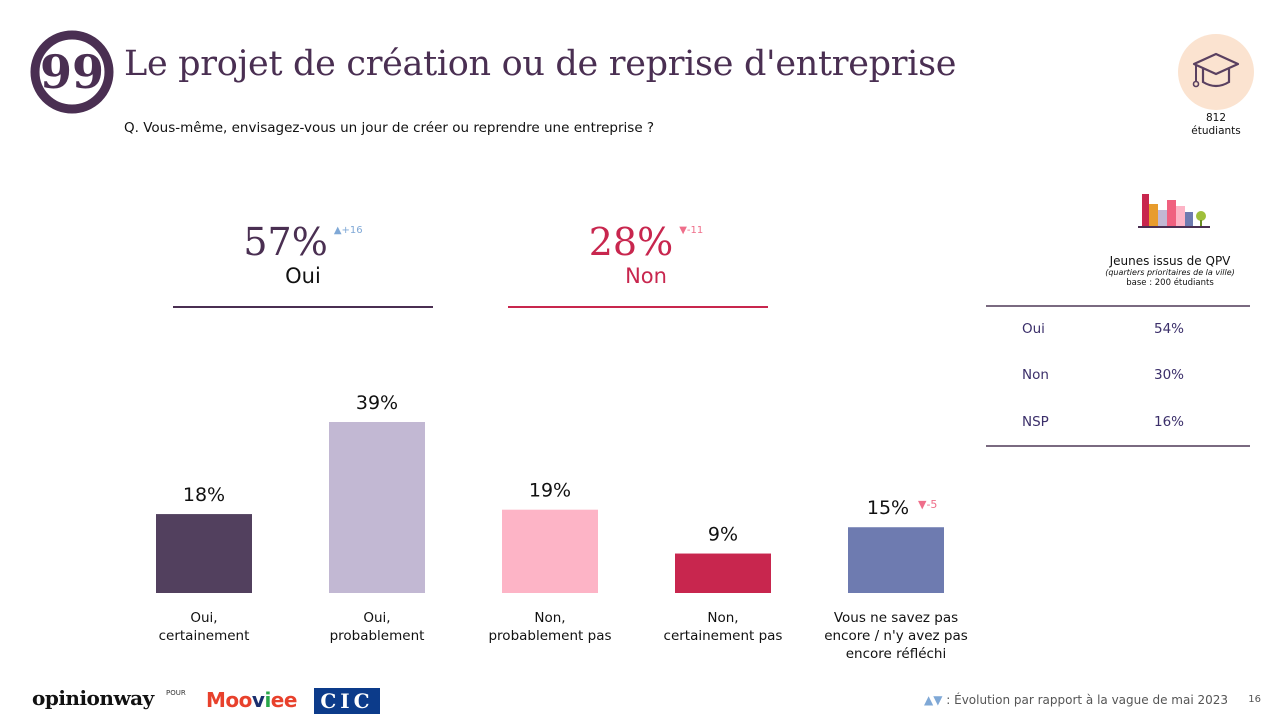 This screenshot has height=714, width=1278. What do you see at coordinates (285, 242) in the screenshot?
I see `kpi-oui-pct: 57%` at bounding box center [285, 242].